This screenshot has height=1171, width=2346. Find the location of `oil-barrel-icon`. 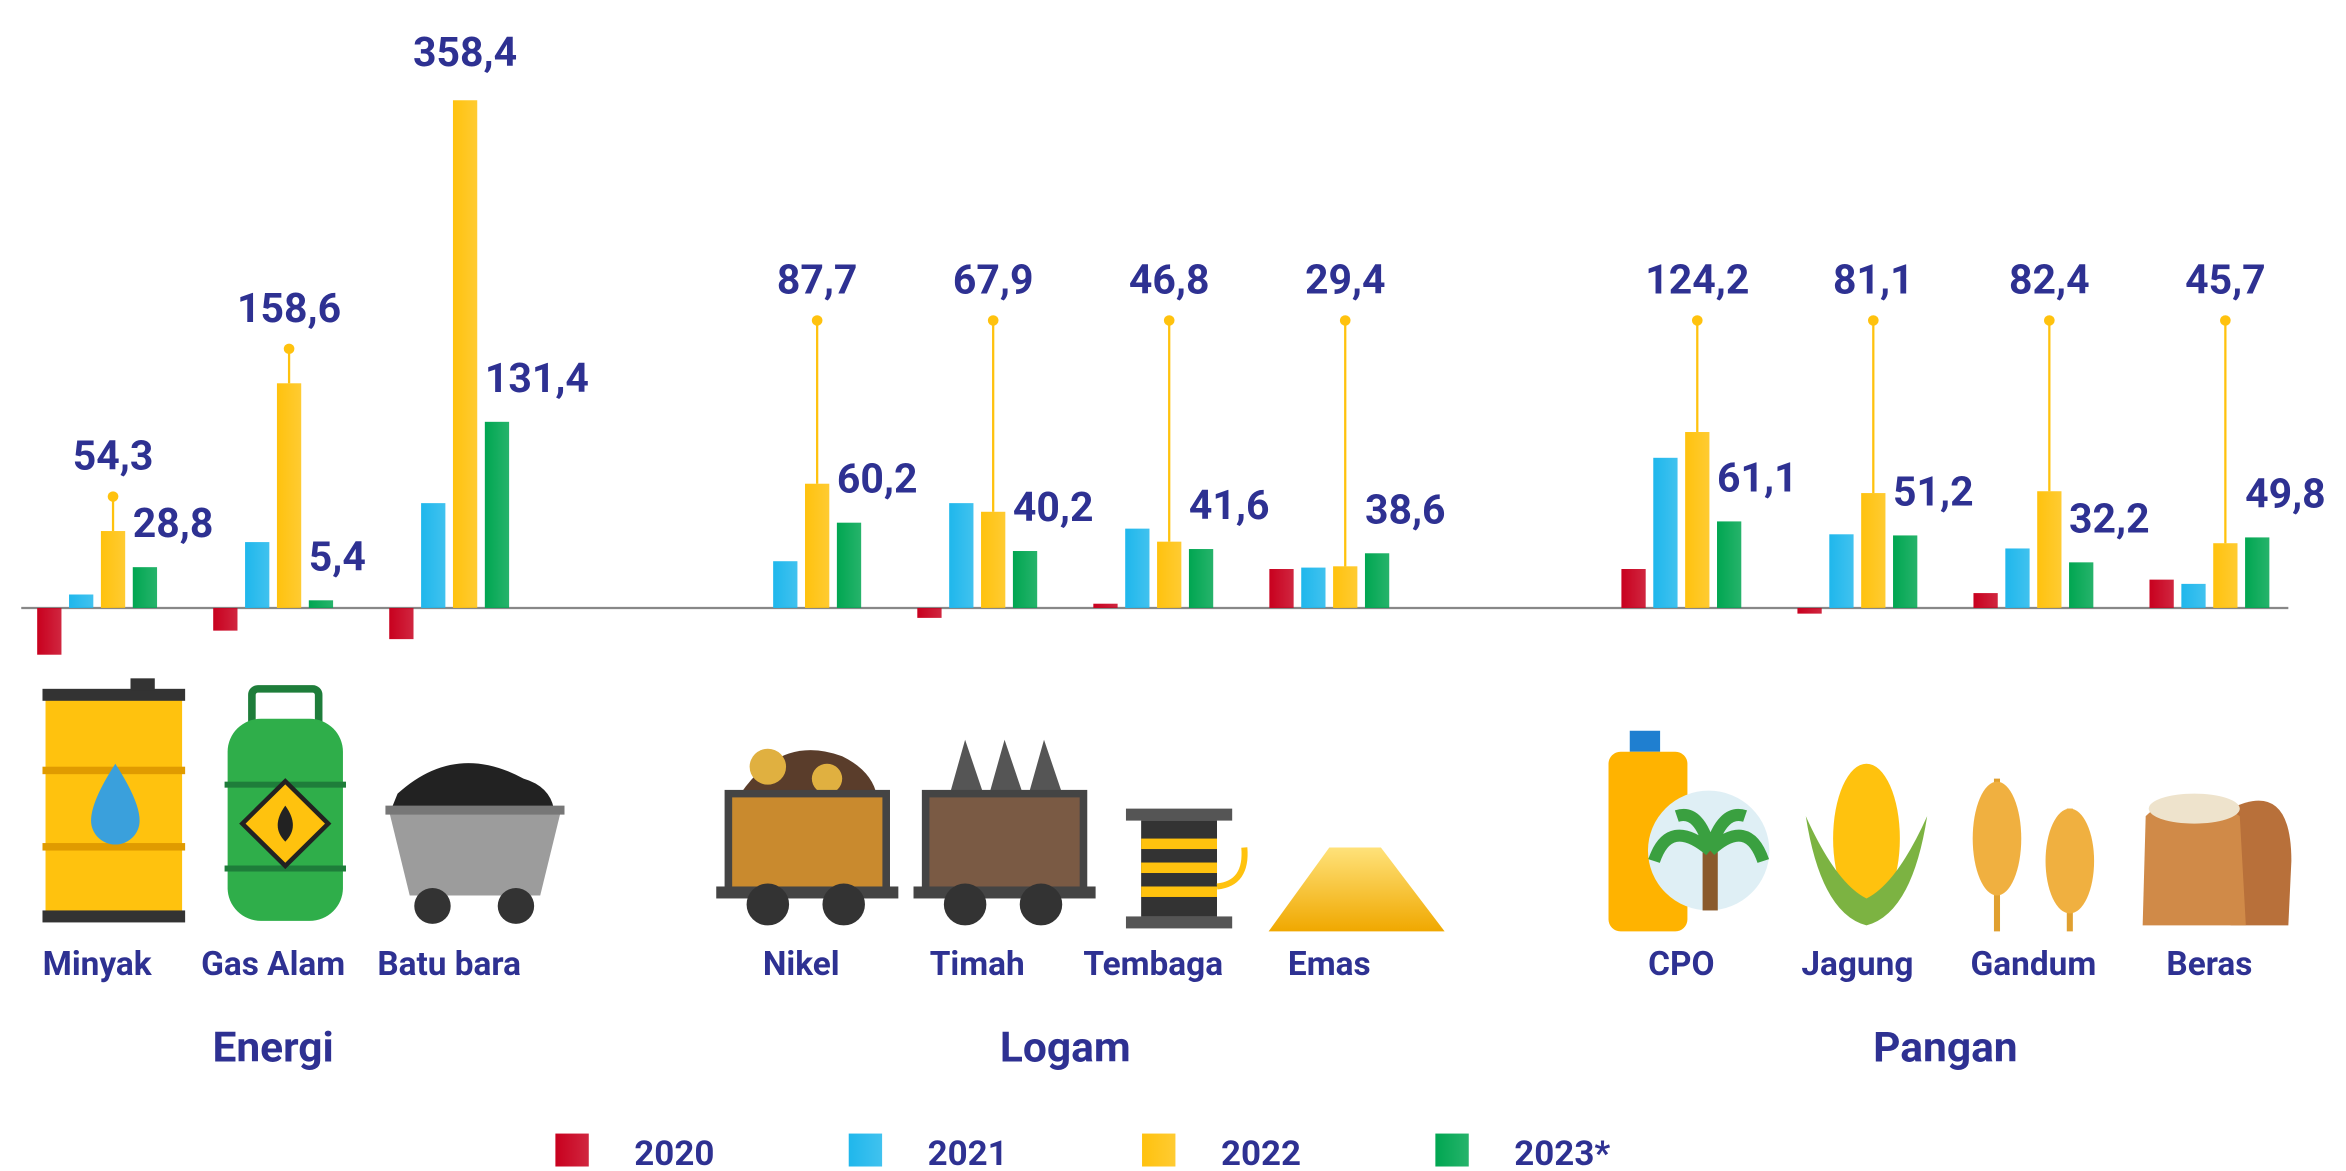

oil-barrel-icon is located at coordinates (114, 800).